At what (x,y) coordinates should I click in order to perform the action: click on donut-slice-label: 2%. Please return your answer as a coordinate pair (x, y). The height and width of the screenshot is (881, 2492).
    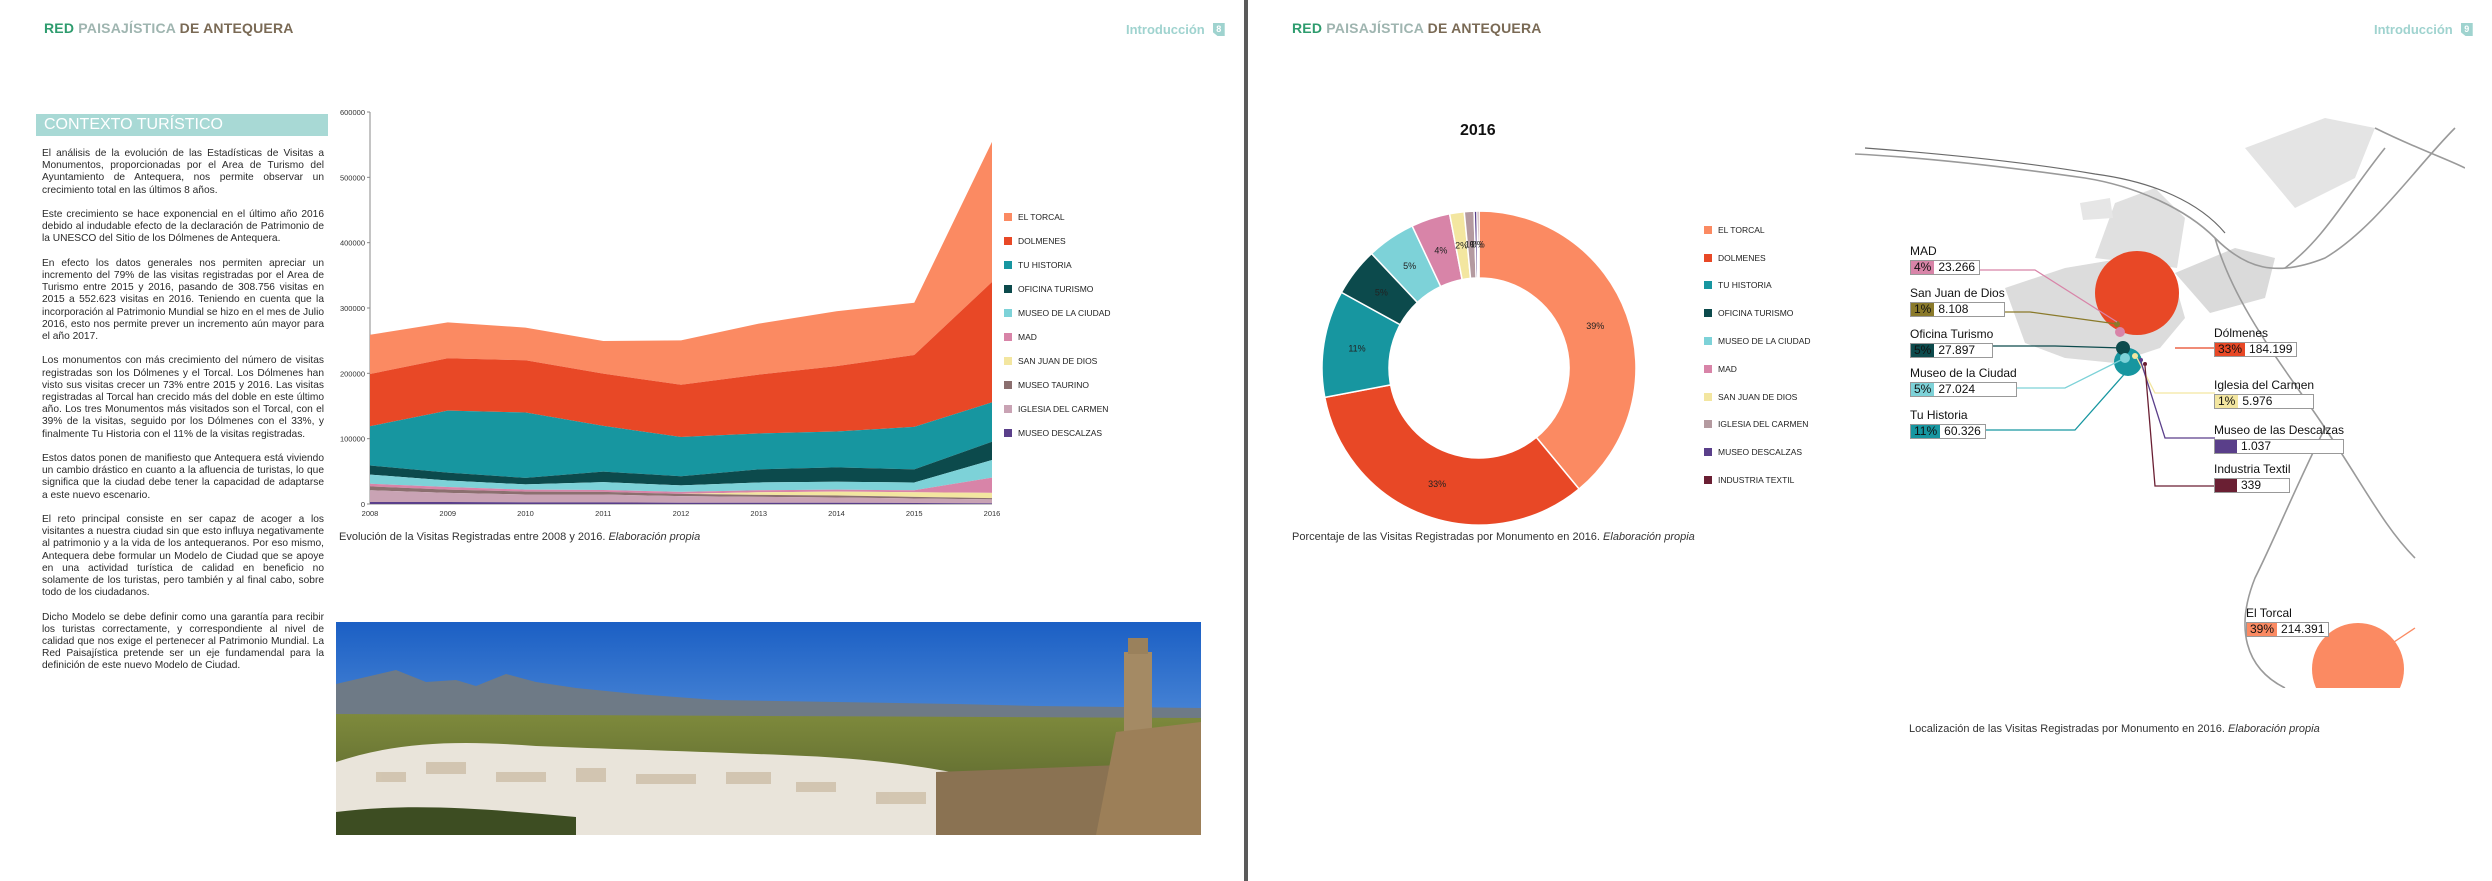
    Looking at the image, I should click on (1461, 246).